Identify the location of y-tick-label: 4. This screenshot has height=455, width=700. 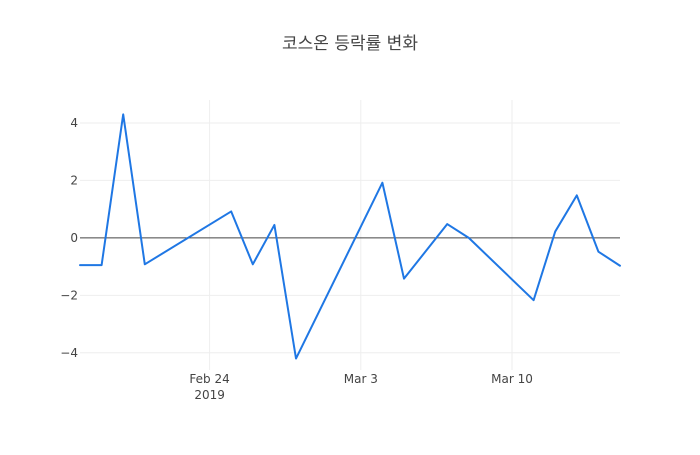
(74, 123).